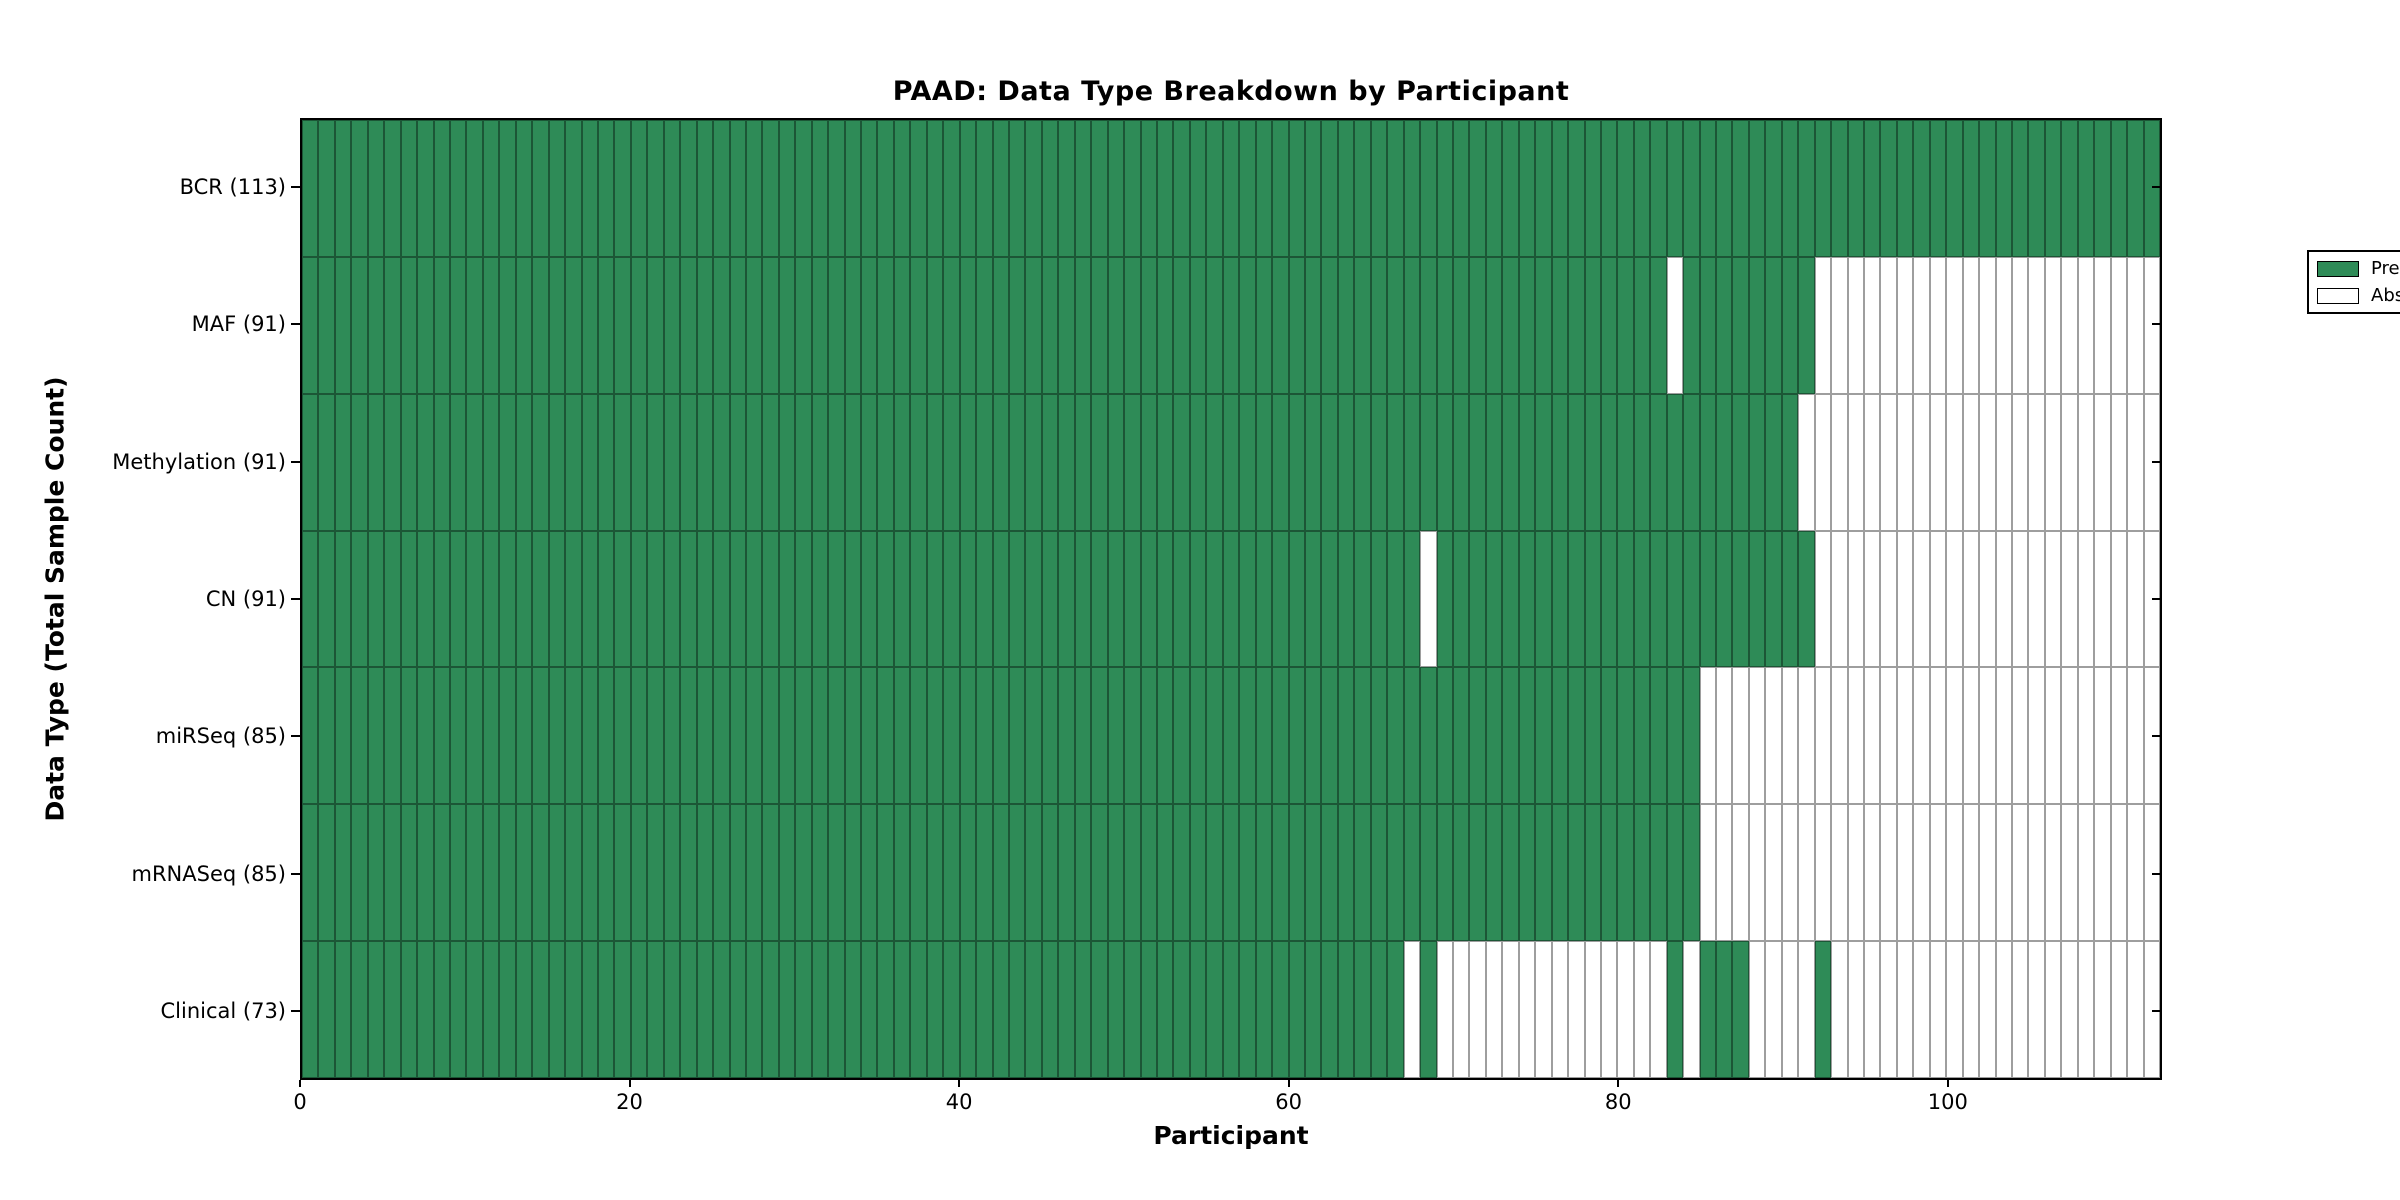 Image resolution: width=2400 pixels, height=1200 pixels. Describe the element at coordinates (959, 1102) in the screenshot. I see `x-tick-label: 40` at that location.